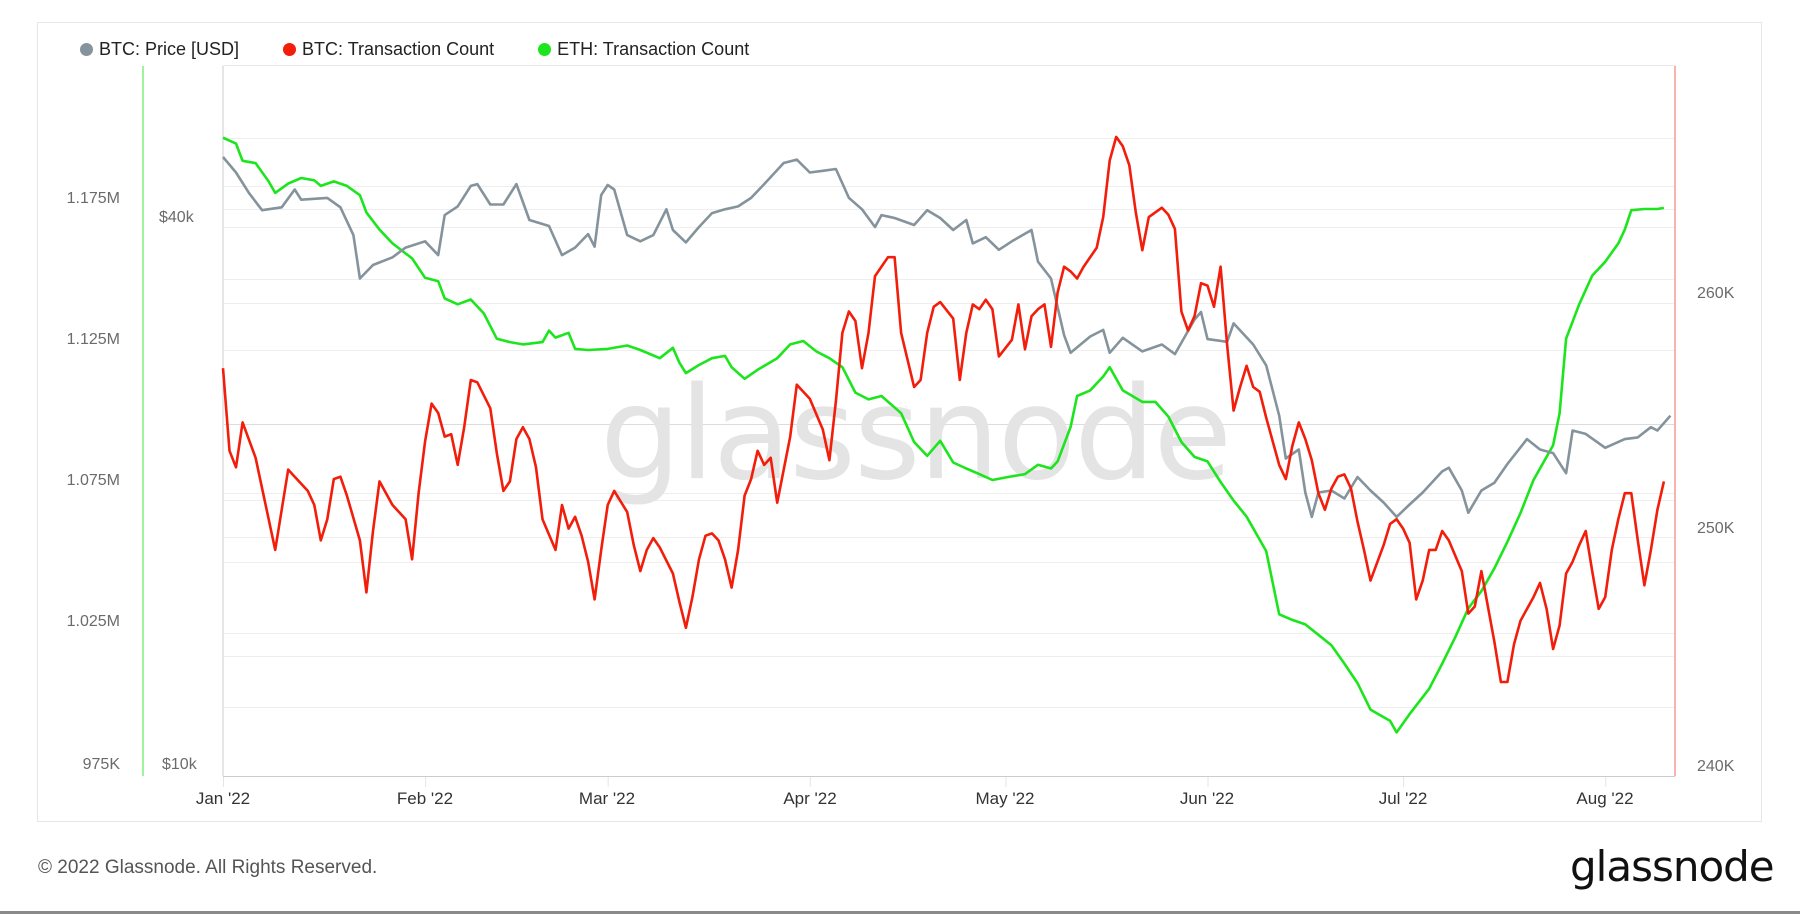  Describe the element at coordinates (607, 798) in the screenshot. I see `x-tick-label: Mar '22` at that location.